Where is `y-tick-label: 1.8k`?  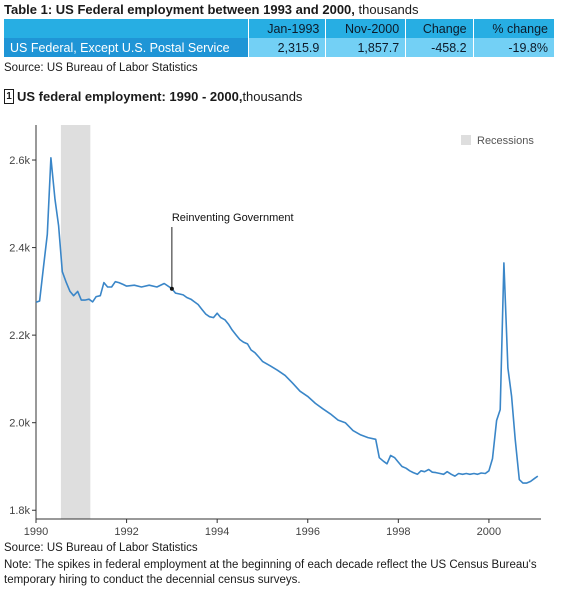 y-tick-label: 1.8k is located at coordinates (19, 511).